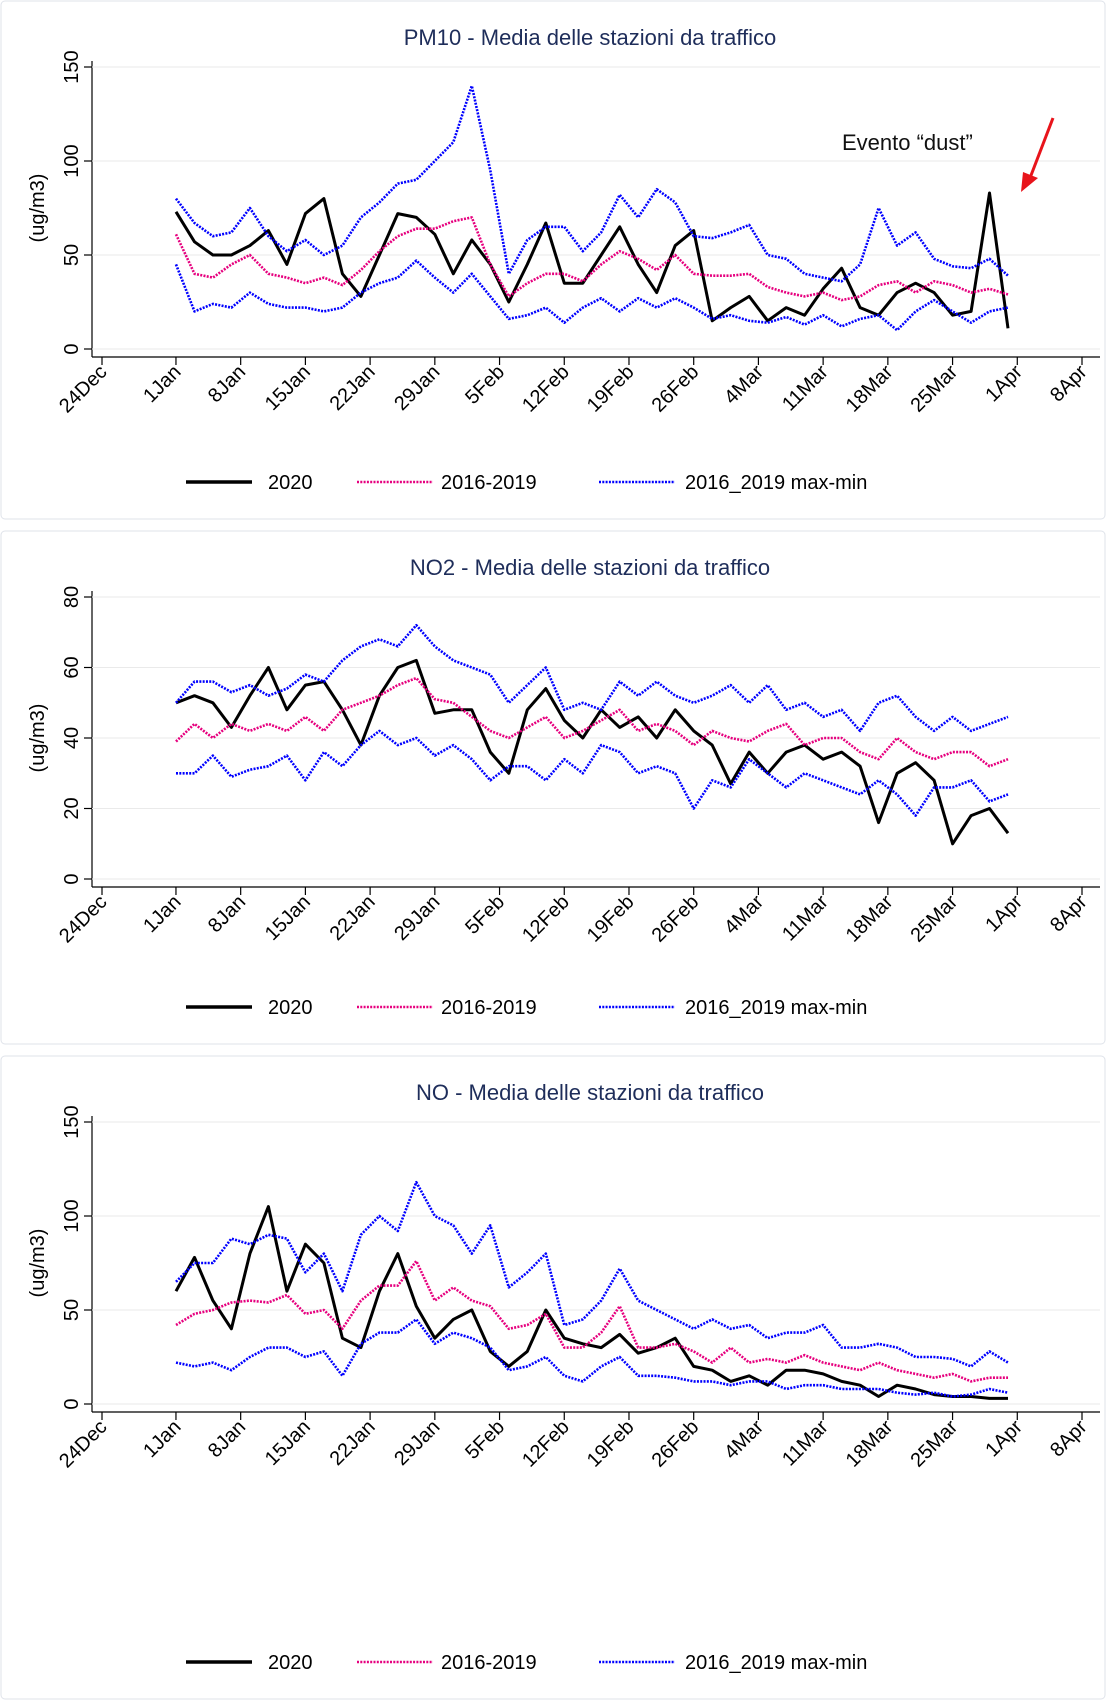  Describe the element at coordinates (907, 142) in the screenshot. I see `annotation: Evento “dust”` at that location.